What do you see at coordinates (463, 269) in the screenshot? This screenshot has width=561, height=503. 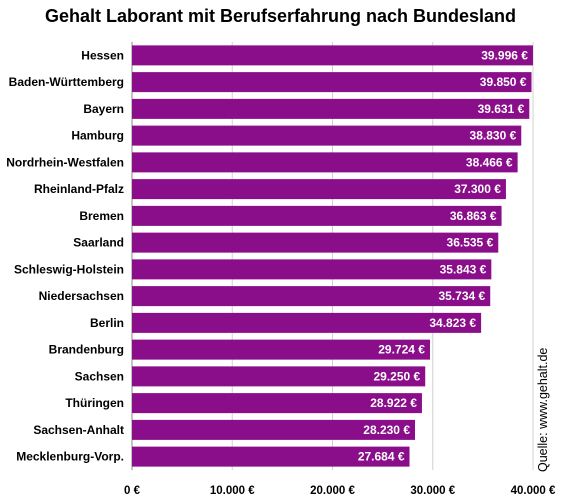 I see `data-label: 35.843 €` at bounding box center [463, 269].